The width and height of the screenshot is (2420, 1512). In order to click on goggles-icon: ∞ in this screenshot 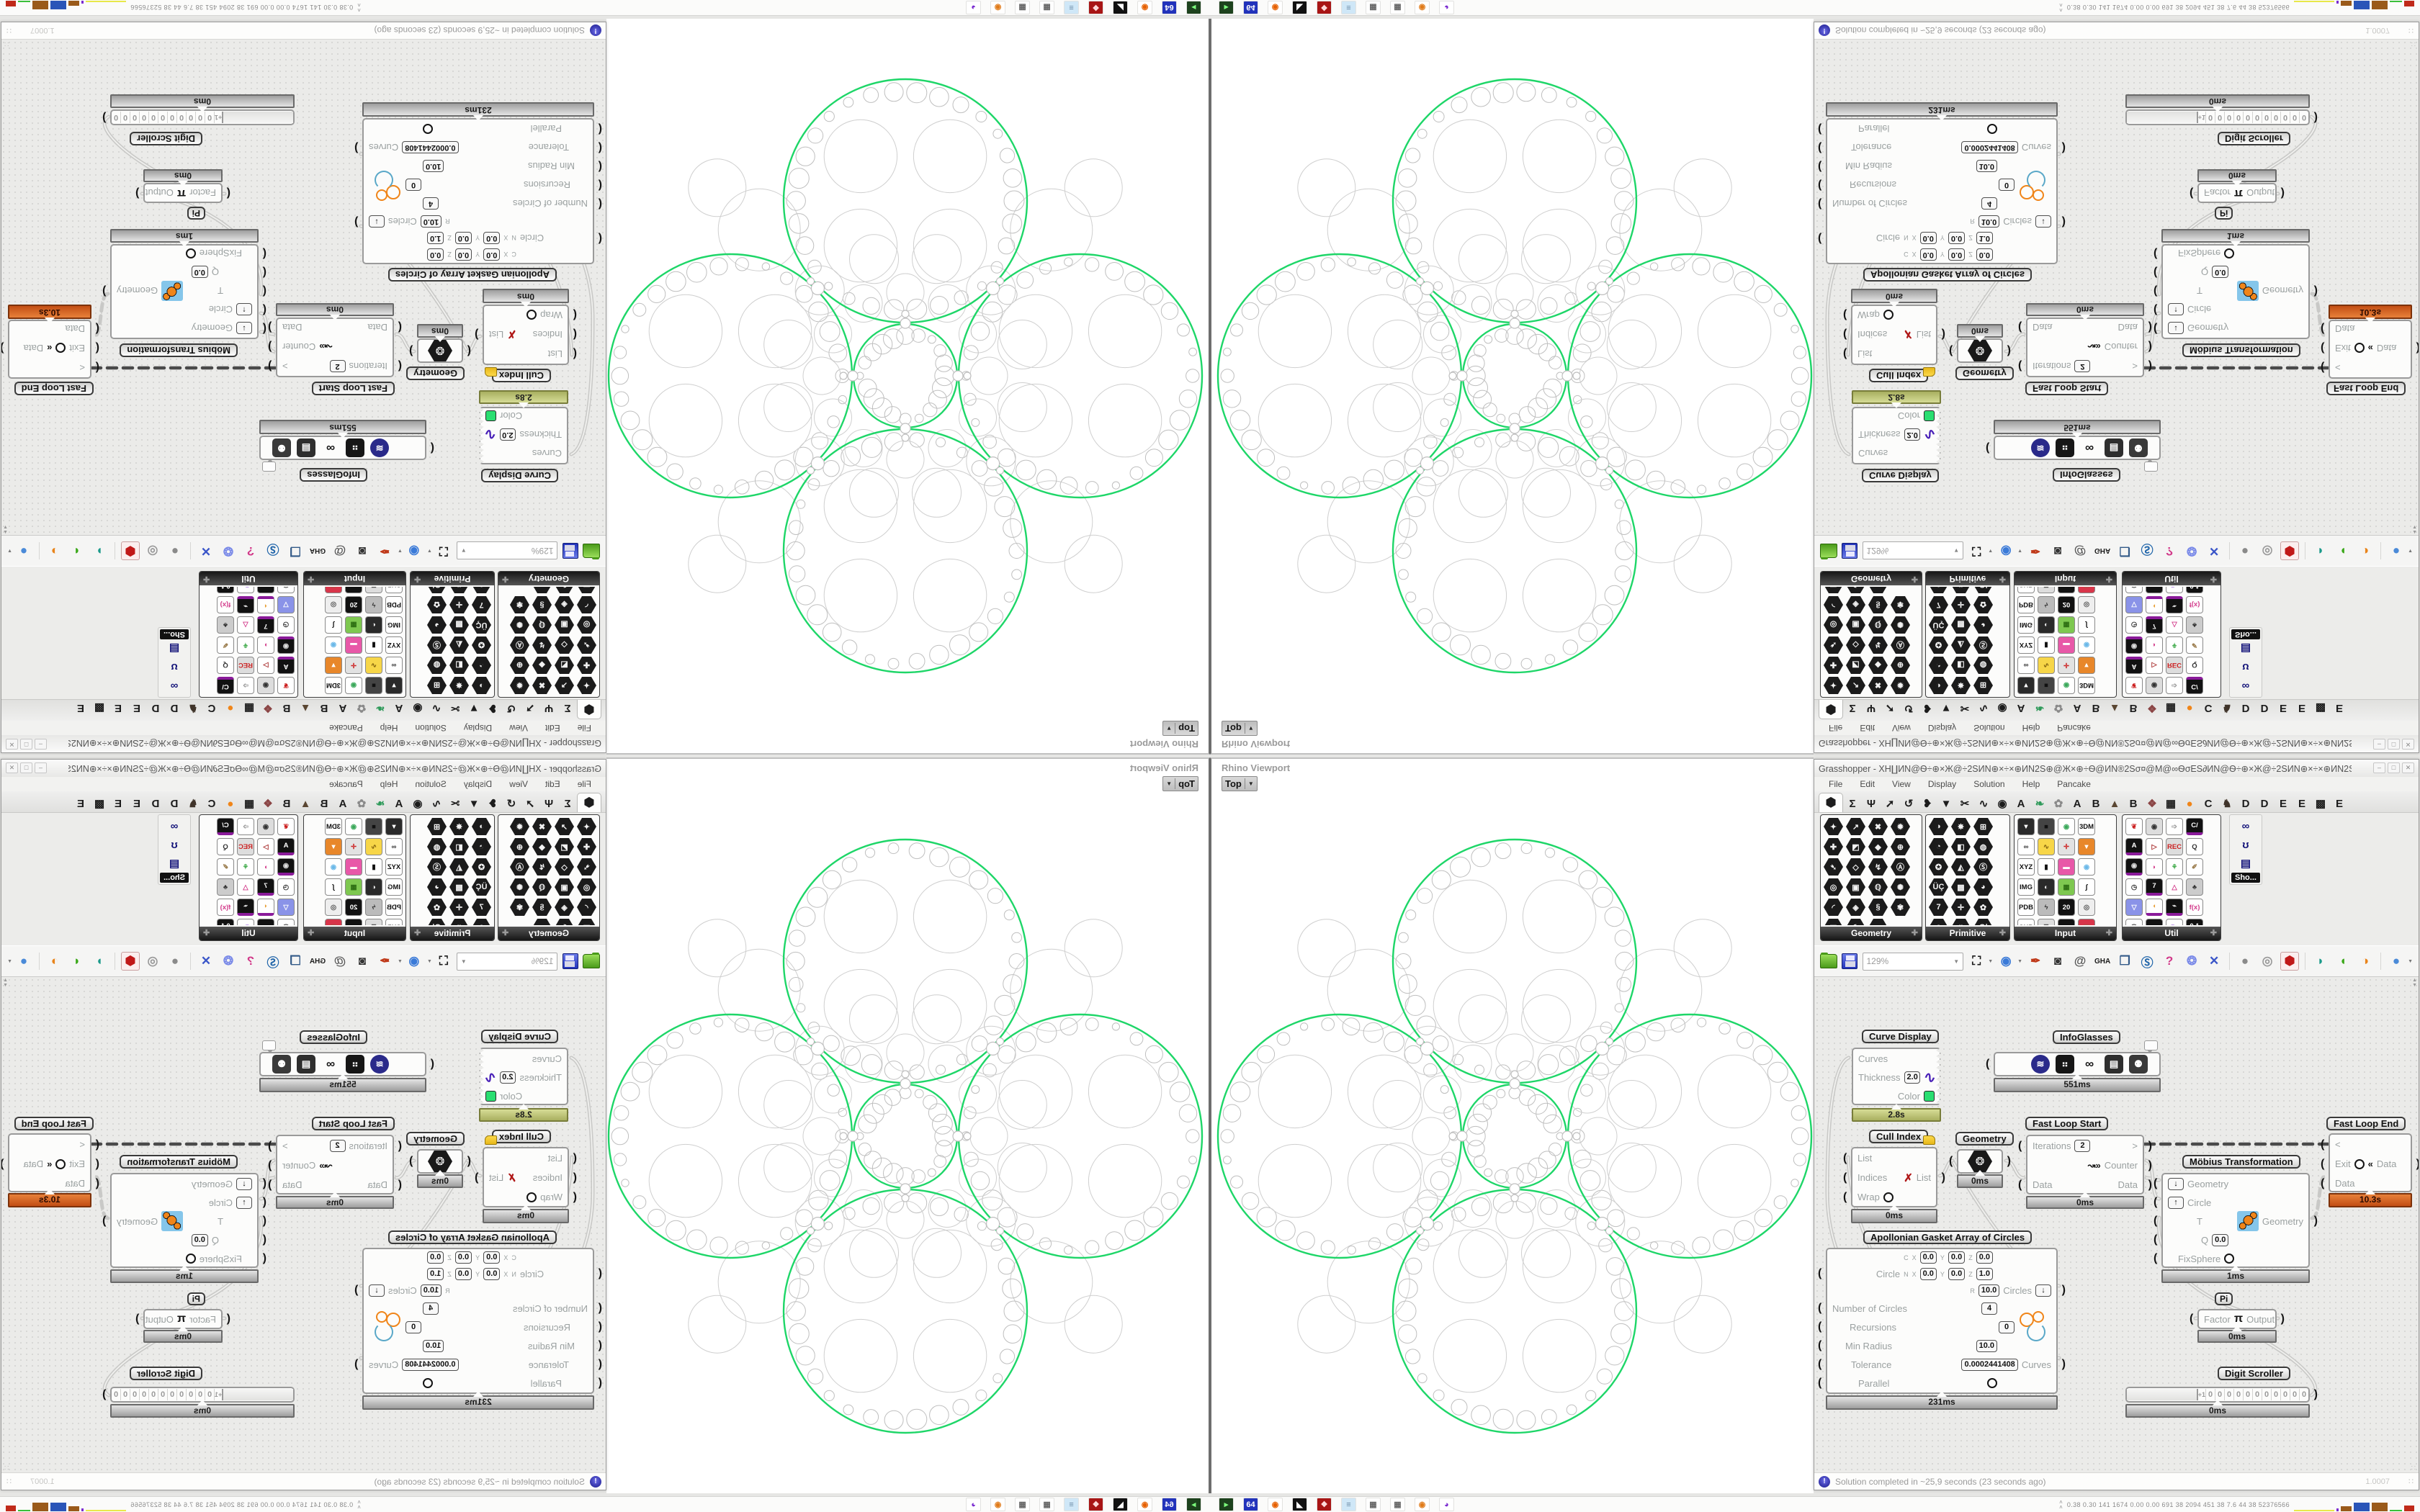, I will do `click(2089, 448)`.